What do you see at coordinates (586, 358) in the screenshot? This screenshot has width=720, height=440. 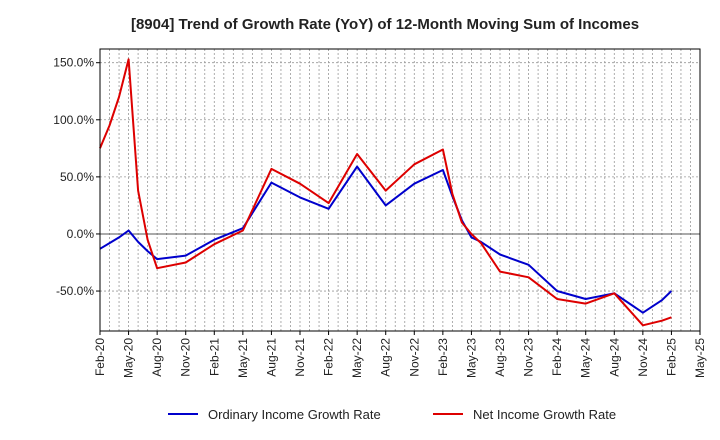 I see `x-tick-label: May-24` at bounding box center [586, 358].